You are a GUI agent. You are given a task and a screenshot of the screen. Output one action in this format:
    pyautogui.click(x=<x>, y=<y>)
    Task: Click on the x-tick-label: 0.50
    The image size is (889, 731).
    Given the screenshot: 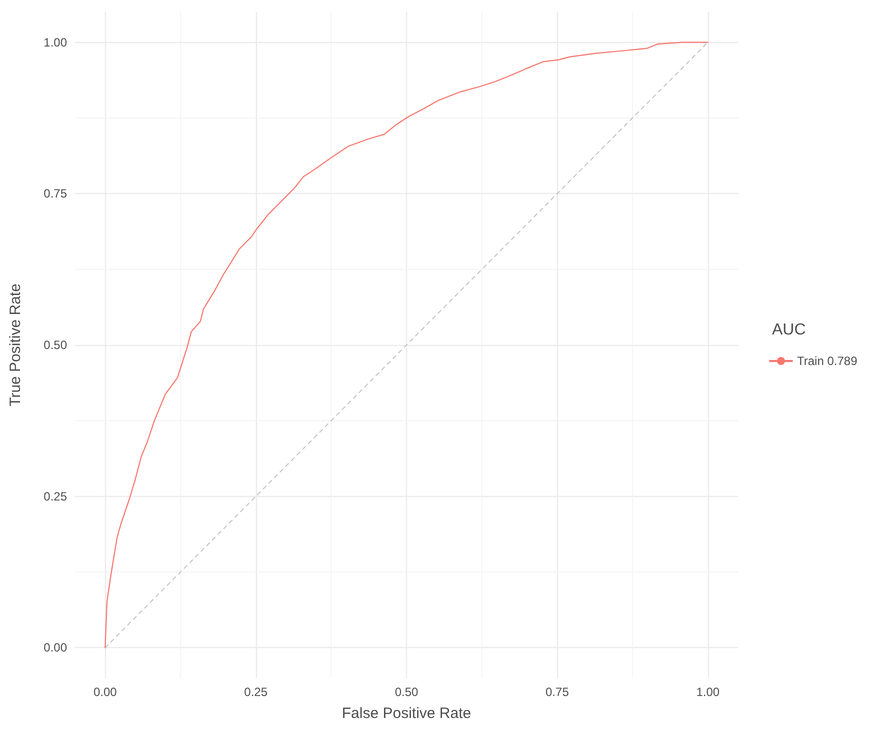 What is the action you would take?
    pyautogui.click(x=406, y=692)
    